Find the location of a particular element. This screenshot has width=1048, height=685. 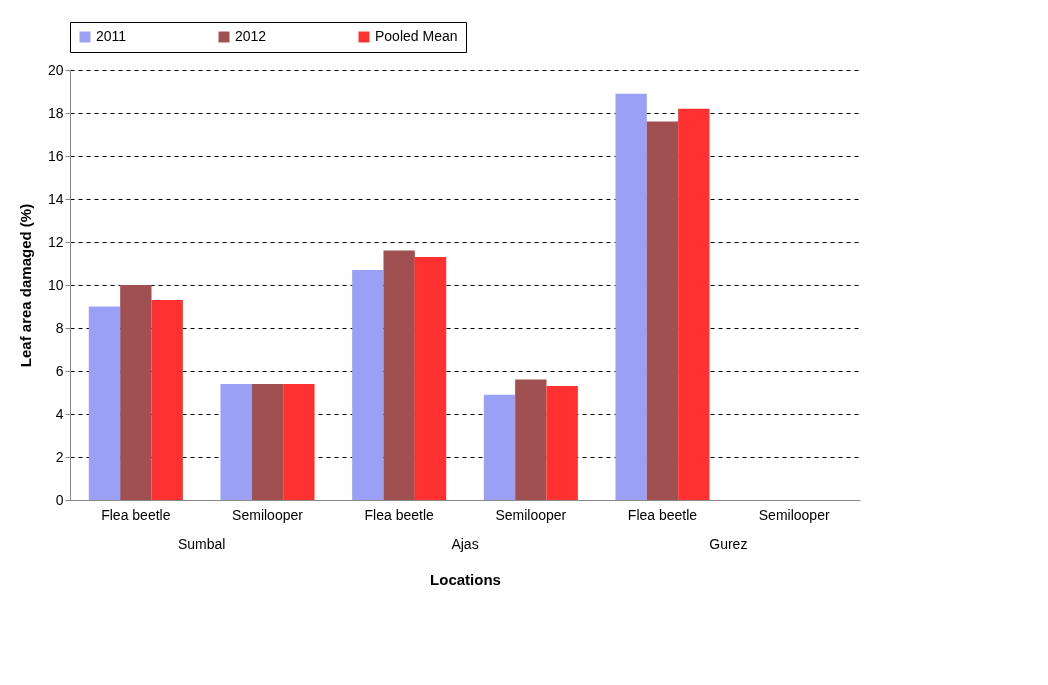

text: Gurez is located at coordinates (728, 544).